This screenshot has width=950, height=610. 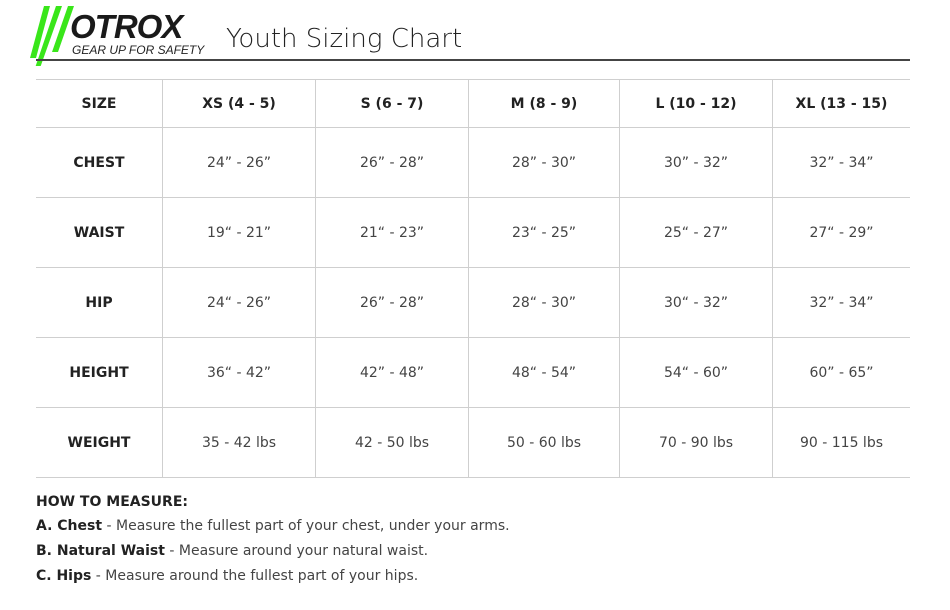 I want to click on table-cell: 54“ - 60”, so click(x=696, y=372).